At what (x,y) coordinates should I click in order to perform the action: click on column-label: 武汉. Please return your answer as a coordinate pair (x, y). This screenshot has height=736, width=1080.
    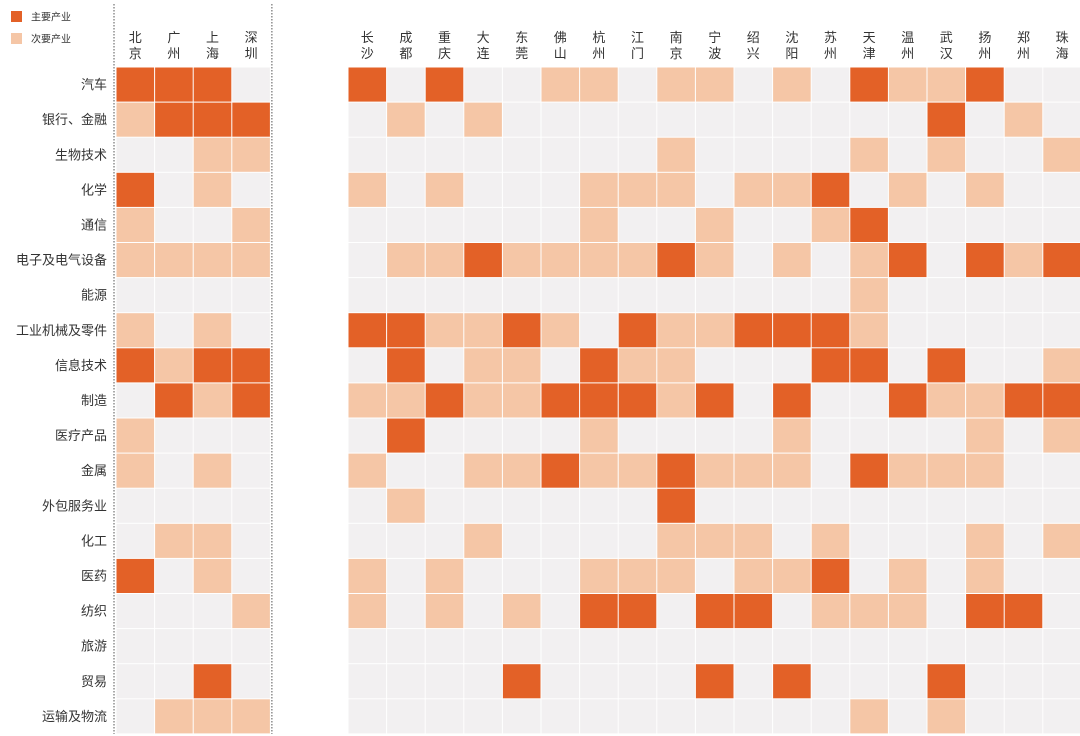
    Looking at the image, I should click on (946, 46).